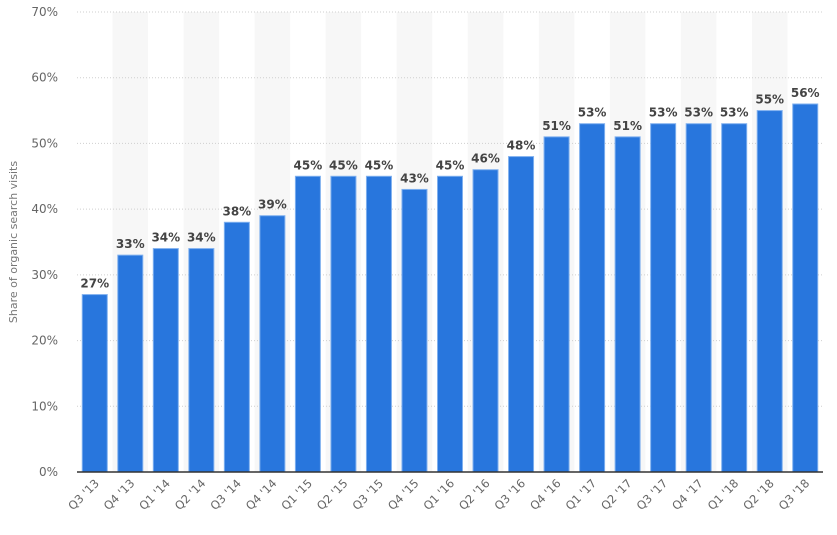 The height and width of the screenshot is (535, 837). I want to click on y-tick-label: 70%, so click(44, 12).